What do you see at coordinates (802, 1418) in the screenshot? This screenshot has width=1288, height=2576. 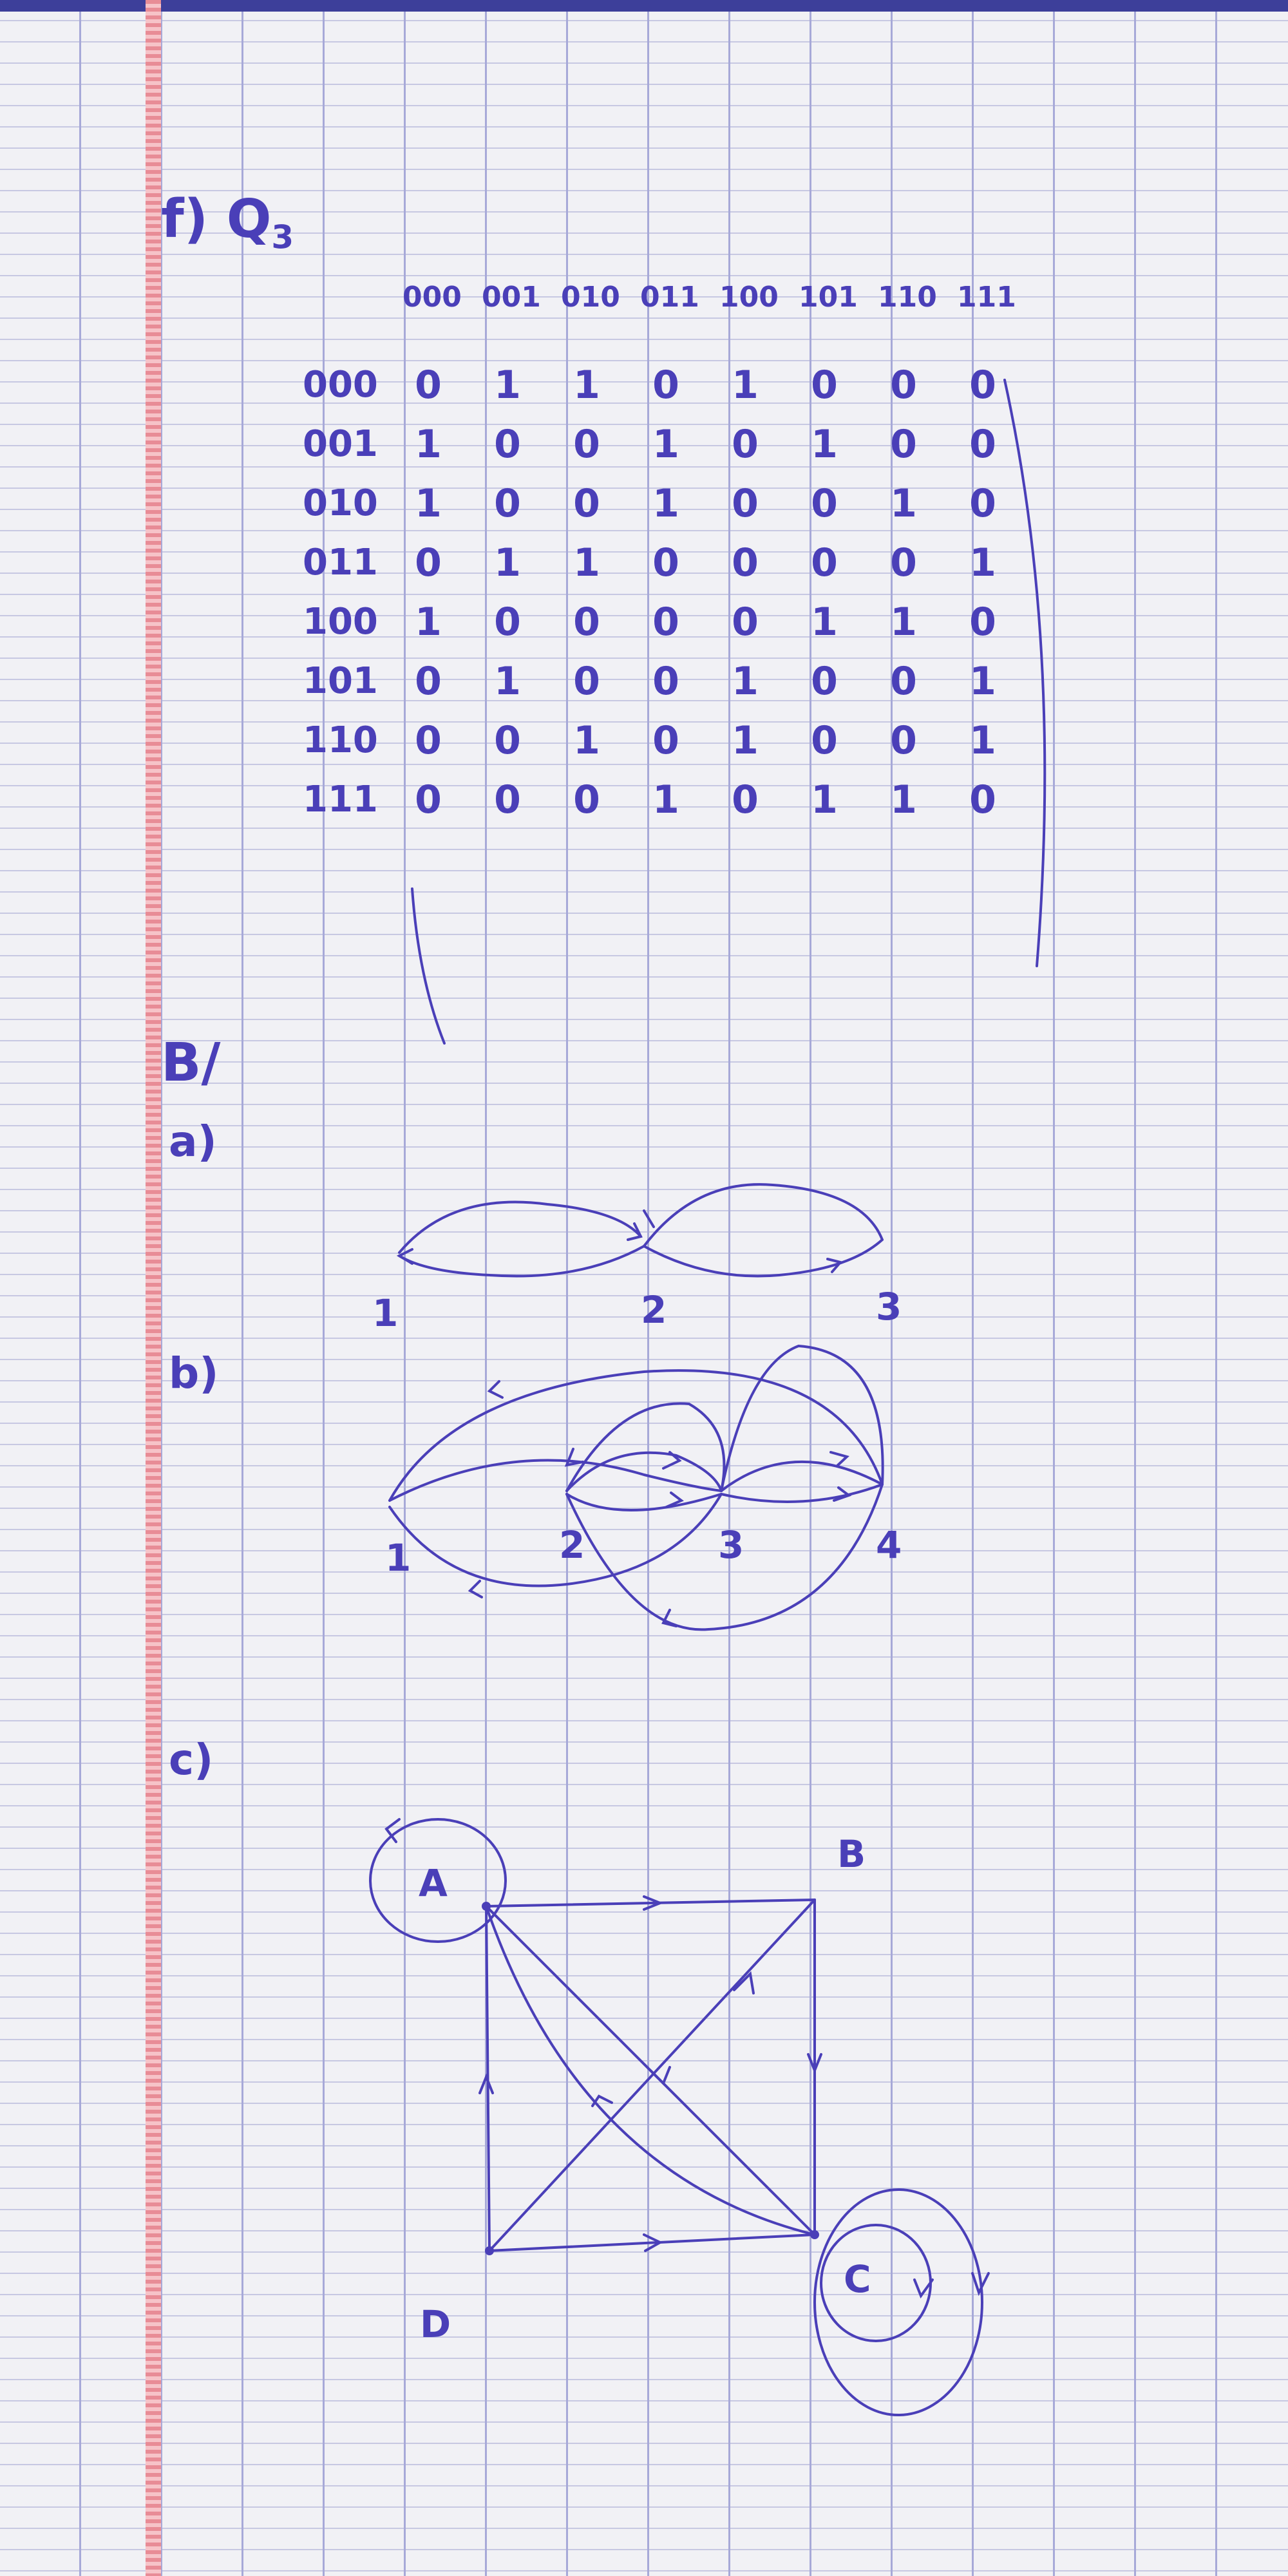 I see `graph-b-edge-3-4-loop` at bounding box center [802, 1418].